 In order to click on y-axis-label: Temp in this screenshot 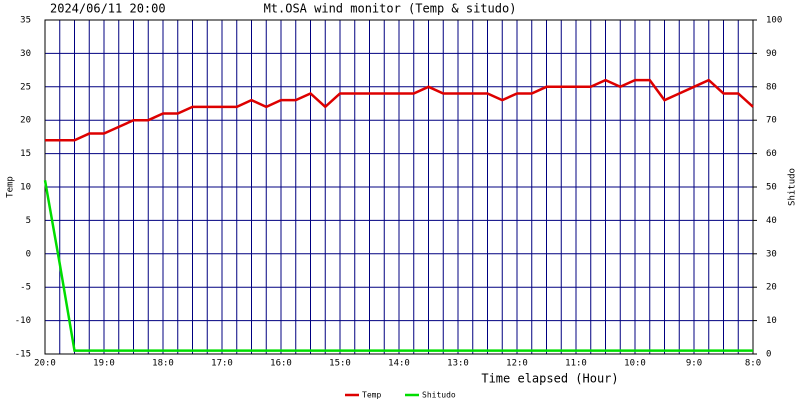, I will do `click(11, 187)`.